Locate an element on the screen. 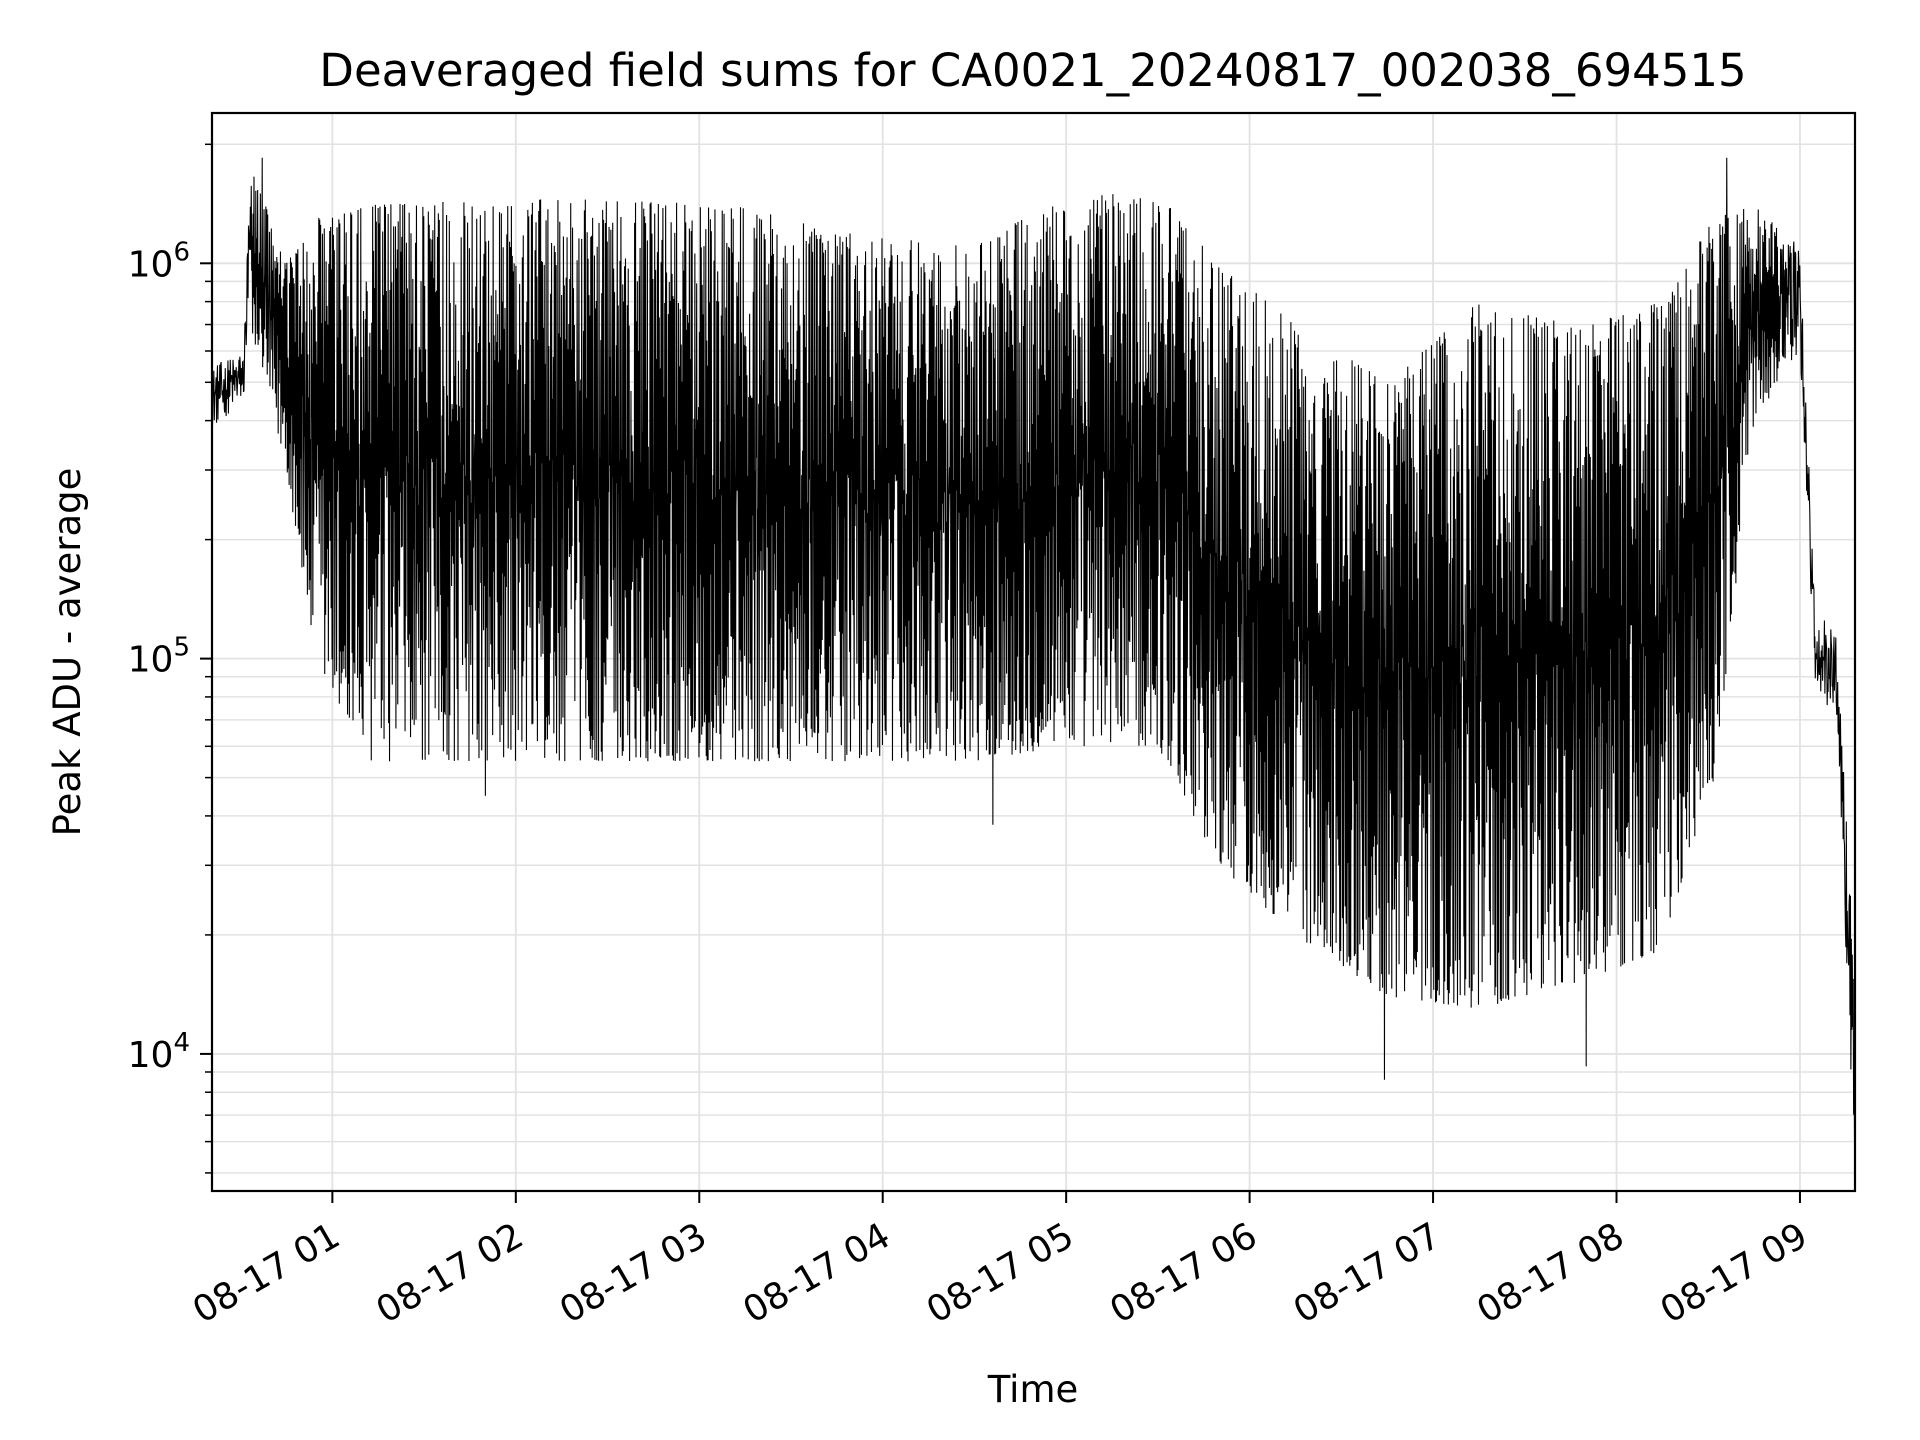 This screenshot has height=1440, width=1920. y-axis-title: Peak ADU - average is located at coordinates (67, 652).